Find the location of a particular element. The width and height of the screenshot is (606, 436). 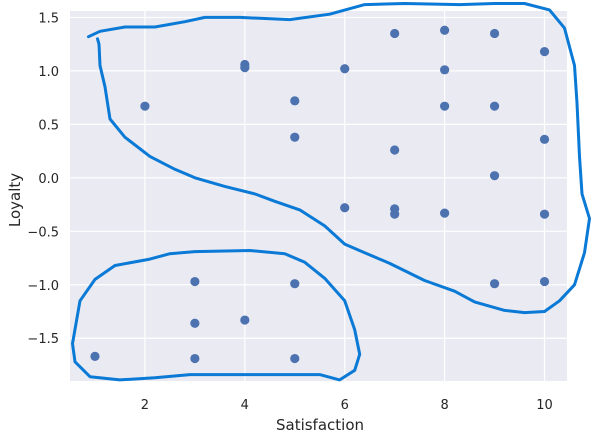

x-tick-labels: 2 4 6 8 10 is located at coordinates (347, 405).